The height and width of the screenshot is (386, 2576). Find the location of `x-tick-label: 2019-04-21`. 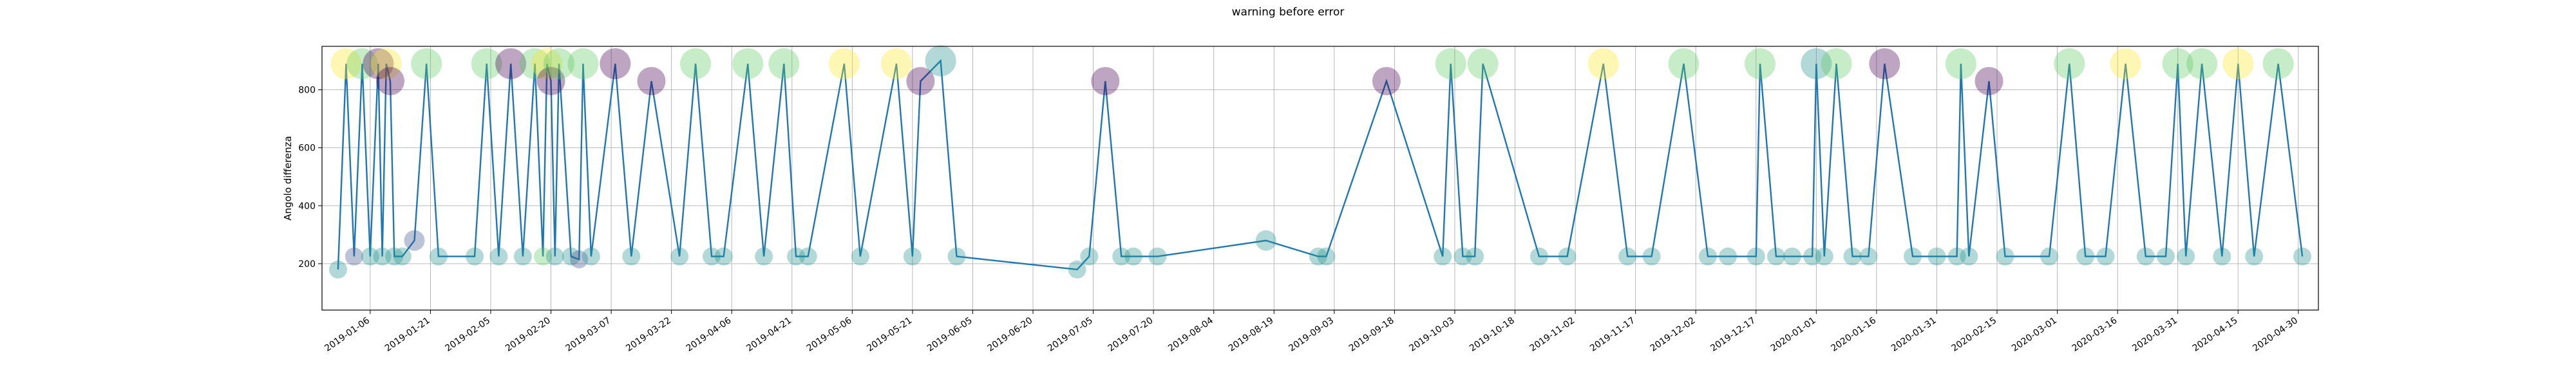

x-tick-label: 2019-04-21 is located at coordinates (769, 334).